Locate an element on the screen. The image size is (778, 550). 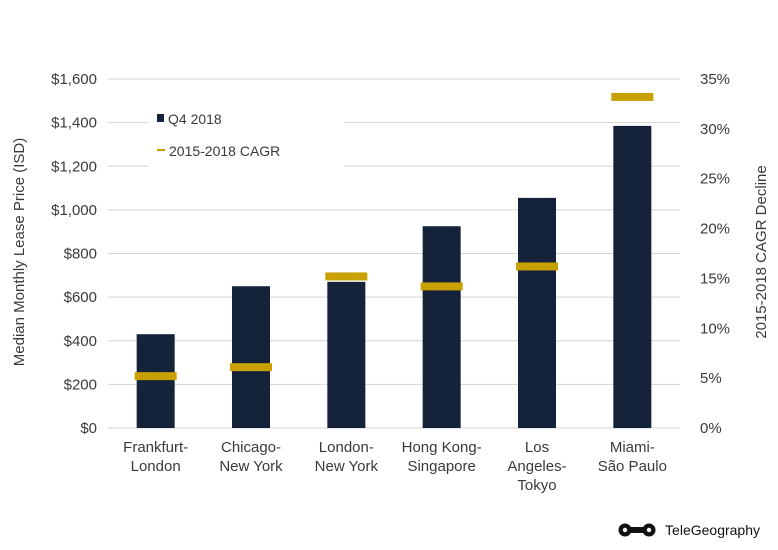
y-tick-label: $1,200 is located at coordinates (74, 166).